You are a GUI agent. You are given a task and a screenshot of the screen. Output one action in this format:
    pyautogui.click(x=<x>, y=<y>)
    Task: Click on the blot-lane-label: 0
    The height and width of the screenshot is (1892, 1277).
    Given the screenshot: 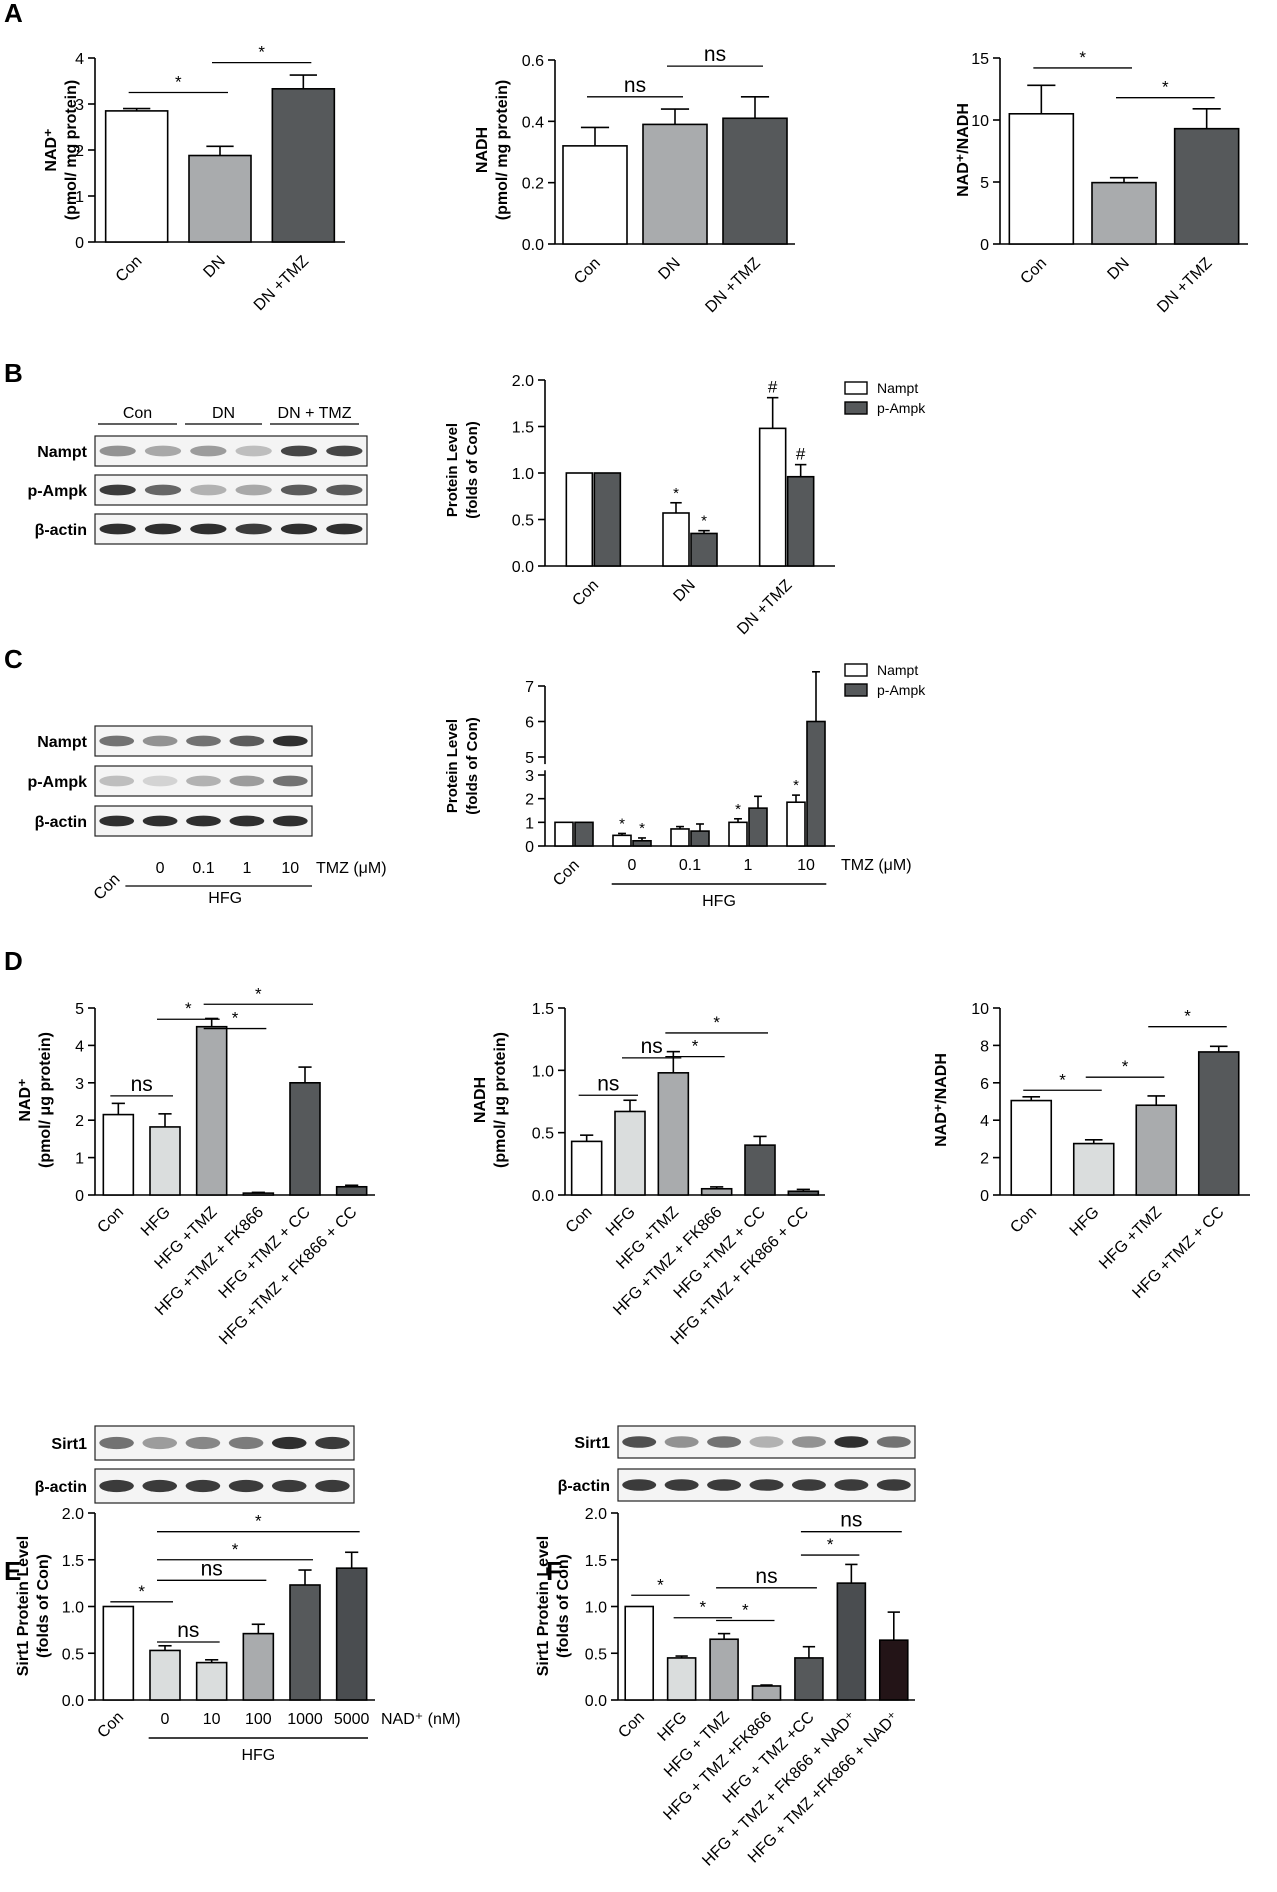 What is the action you would take?
    pyautogui.click(x=160, y=868)
    